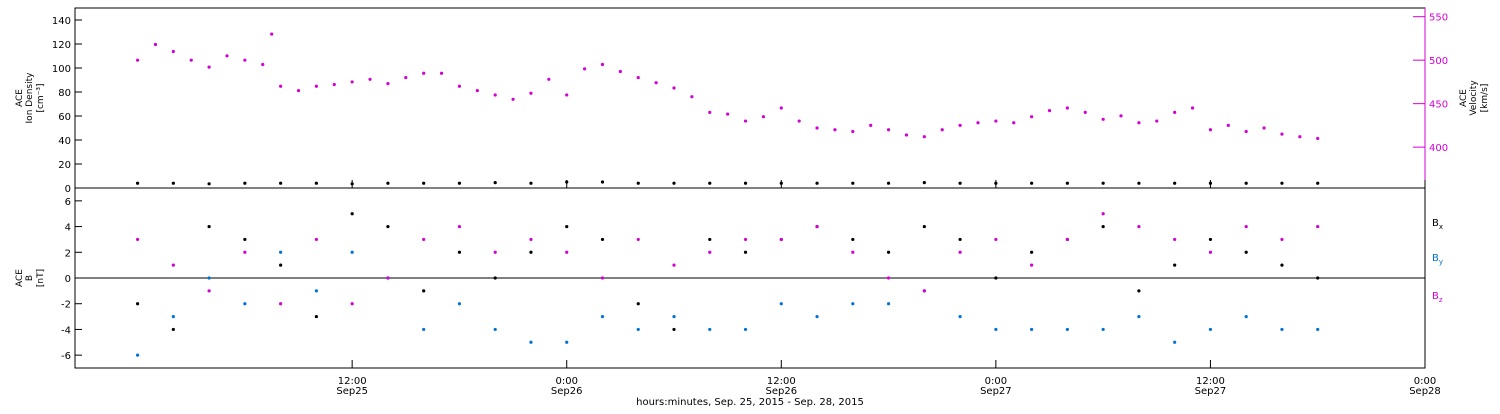 The width and height of the screenshot is (1500, 414). I want to click on top-ytick-label: 80, so click(64, 93).